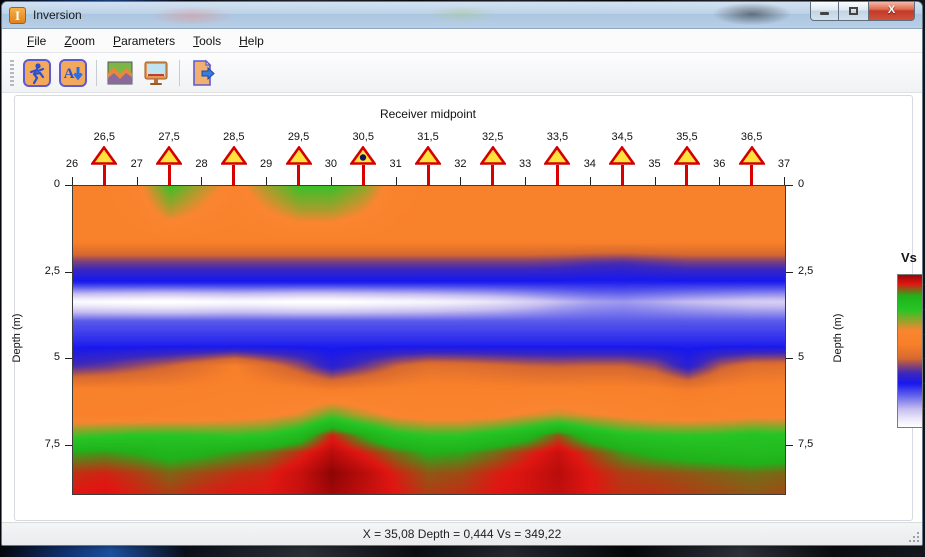  What do you see at coordinates (12, 72) in the screenshot?
I see `toolbar-grip` at bounding box center [12, 72].